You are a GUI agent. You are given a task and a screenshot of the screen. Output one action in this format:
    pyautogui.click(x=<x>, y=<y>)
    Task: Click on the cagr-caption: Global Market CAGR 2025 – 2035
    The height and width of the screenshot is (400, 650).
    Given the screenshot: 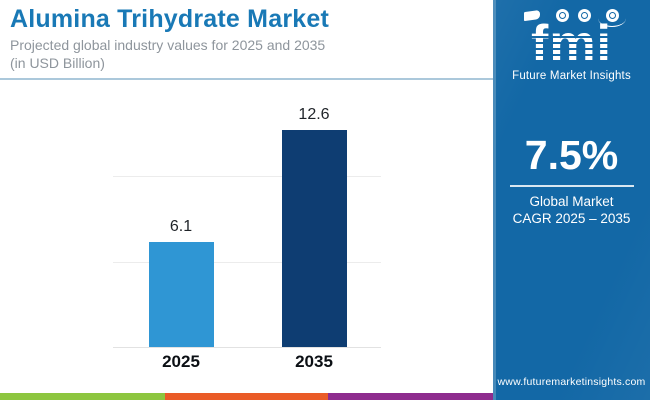 What is the action you would take?
    pyautogui.click(x=571, y=210)
    